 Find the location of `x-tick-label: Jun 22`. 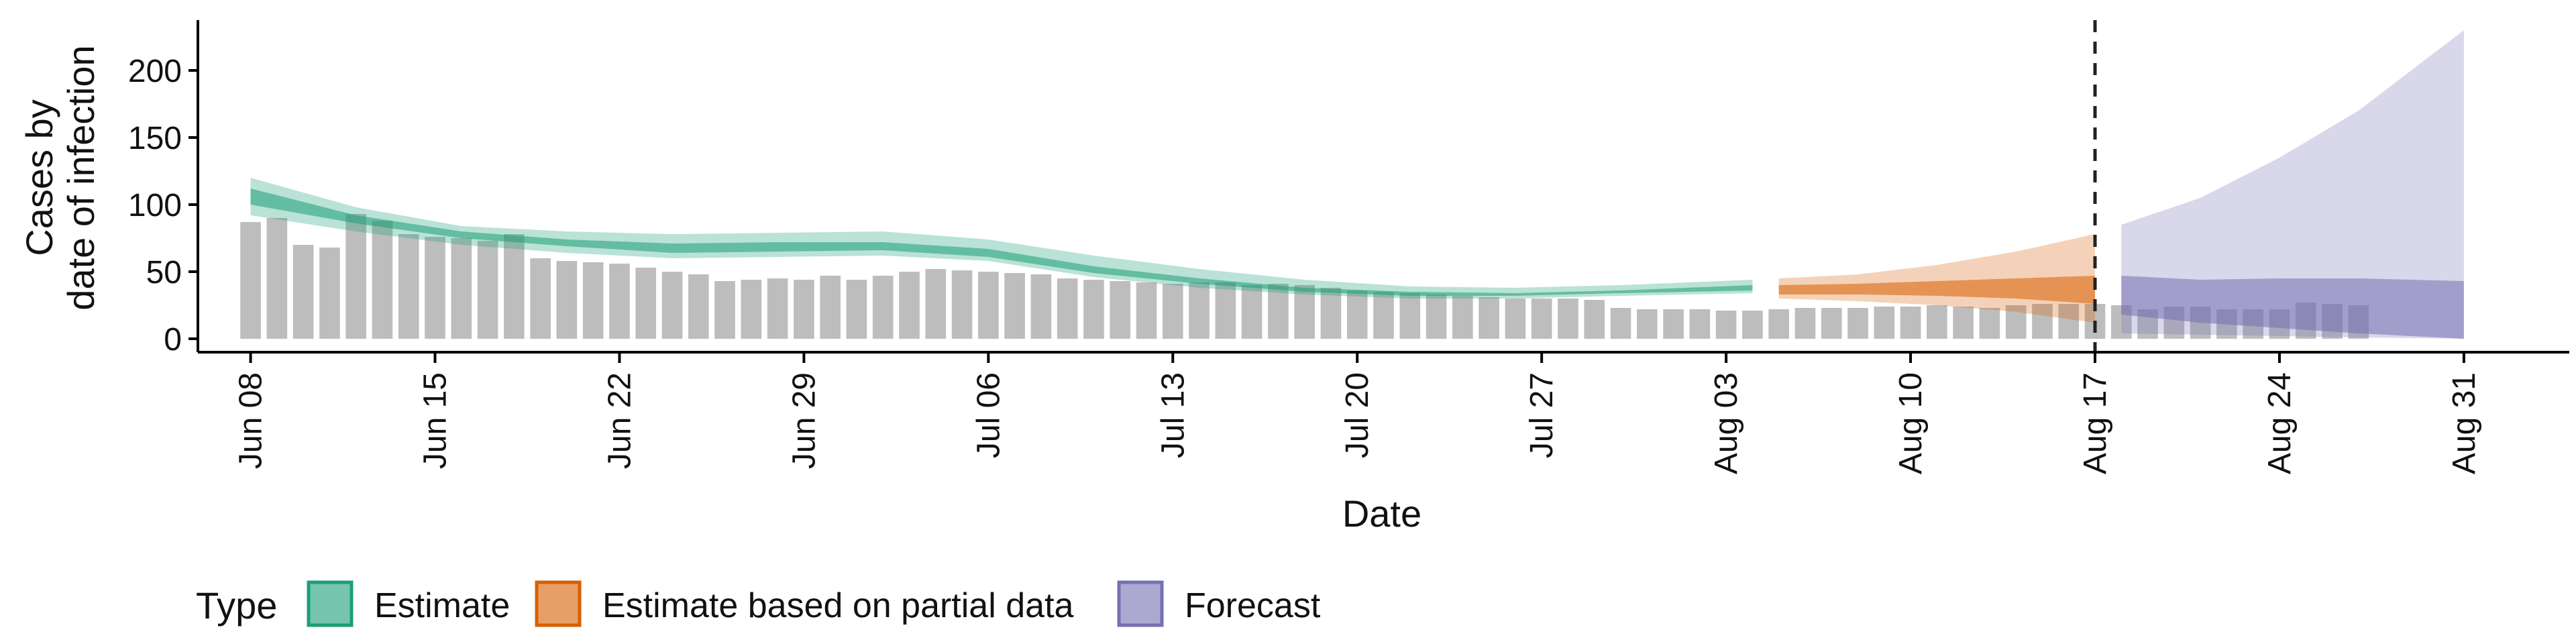

x-tick-label: Jun 22 is located at coordinates (619, 420).